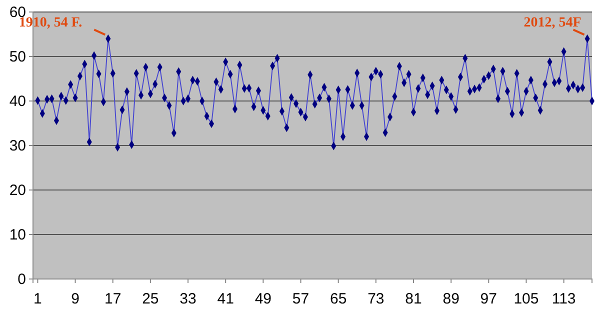  What do you see at coordinates (225, 299) in the screenshot?
I see `x-tick-label: 41` at bounding box center [225, 299].